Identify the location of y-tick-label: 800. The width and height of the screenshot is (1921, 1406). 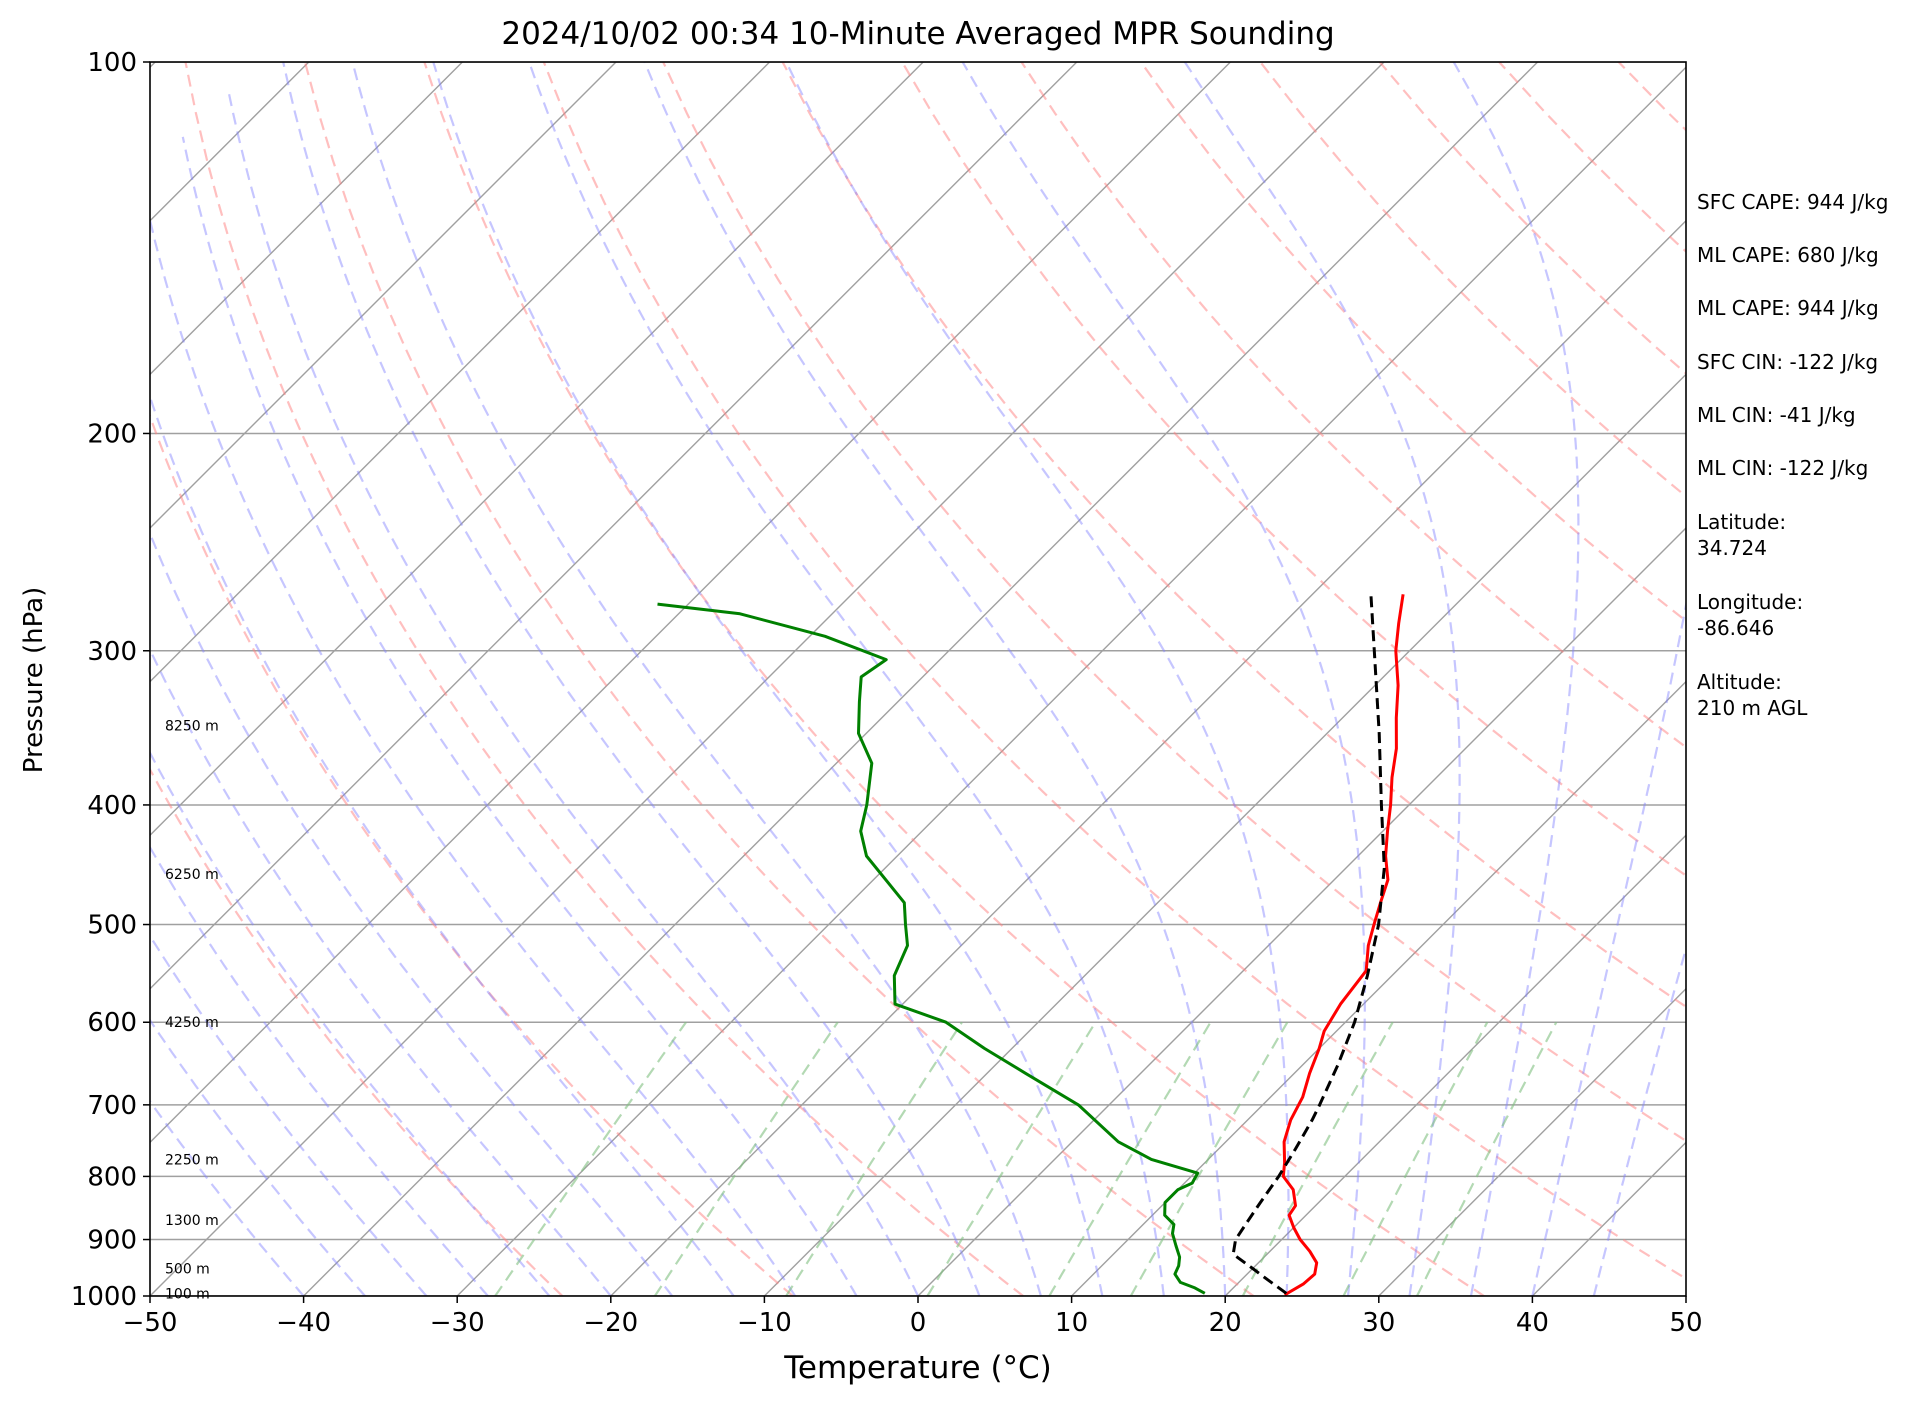
(112, 1177).